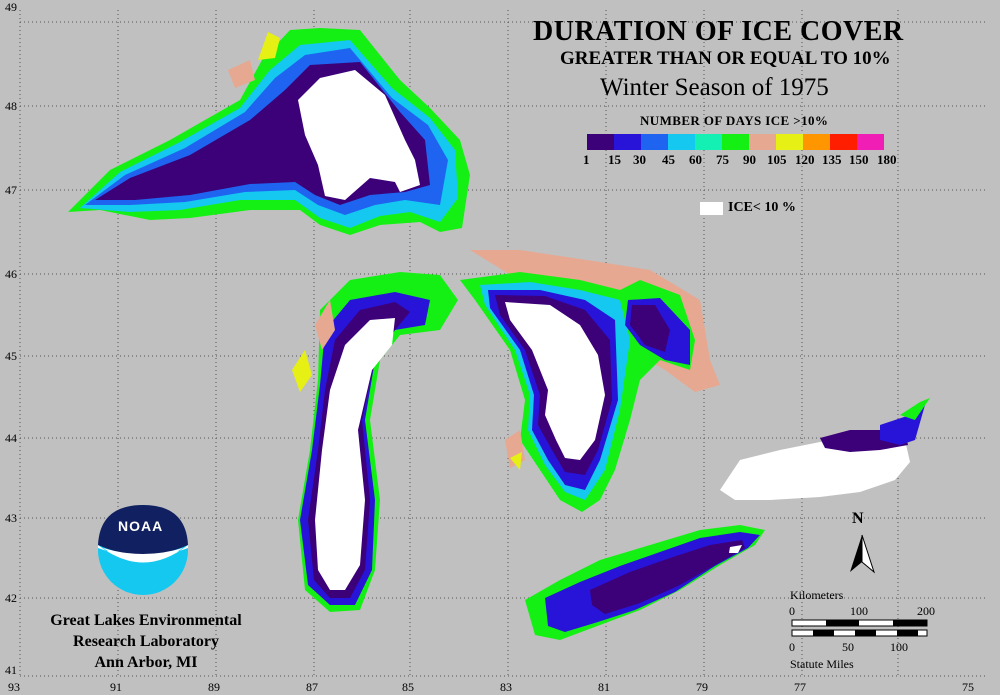 The height and width of the screenshot is (695, 1000). I want to click on legend-tick-120: 120, so click(805, 159).